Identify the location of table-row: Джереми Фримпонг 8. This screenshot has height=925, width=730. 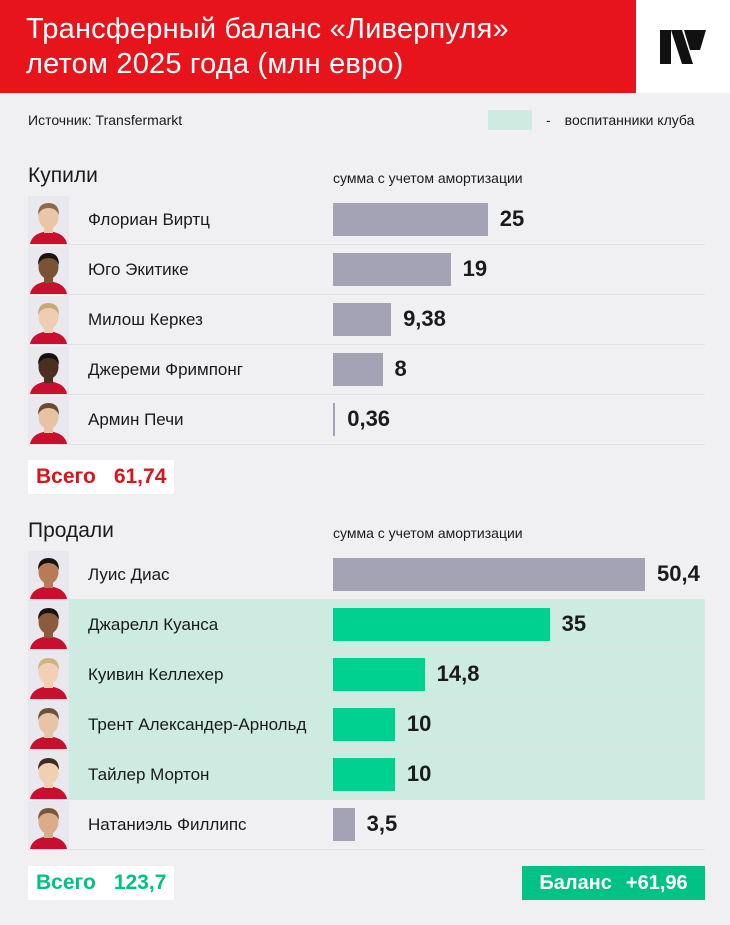
(366, 370).